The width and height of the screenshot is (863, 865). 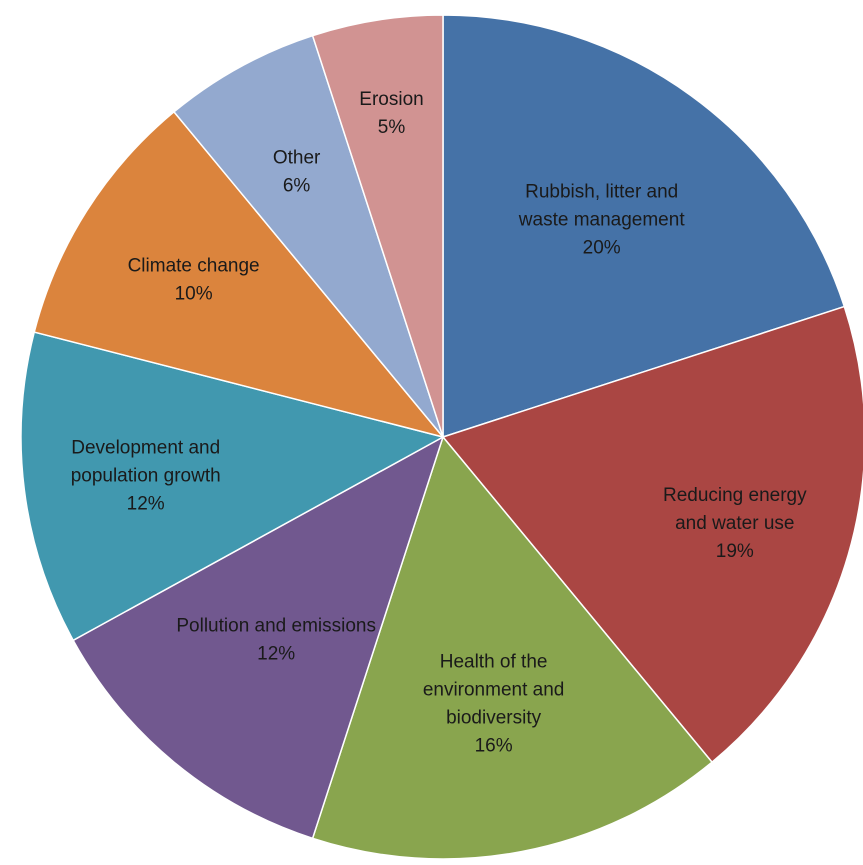 I want to click on slice-label-line: environment and, so click(x=494, y=689).